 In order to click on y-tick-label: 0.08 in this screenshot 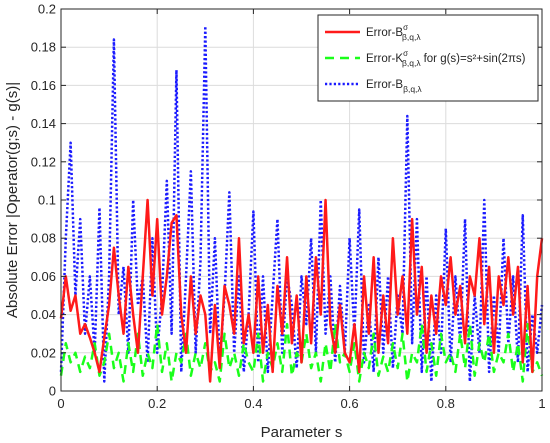, I will do `click(43, 238)`.